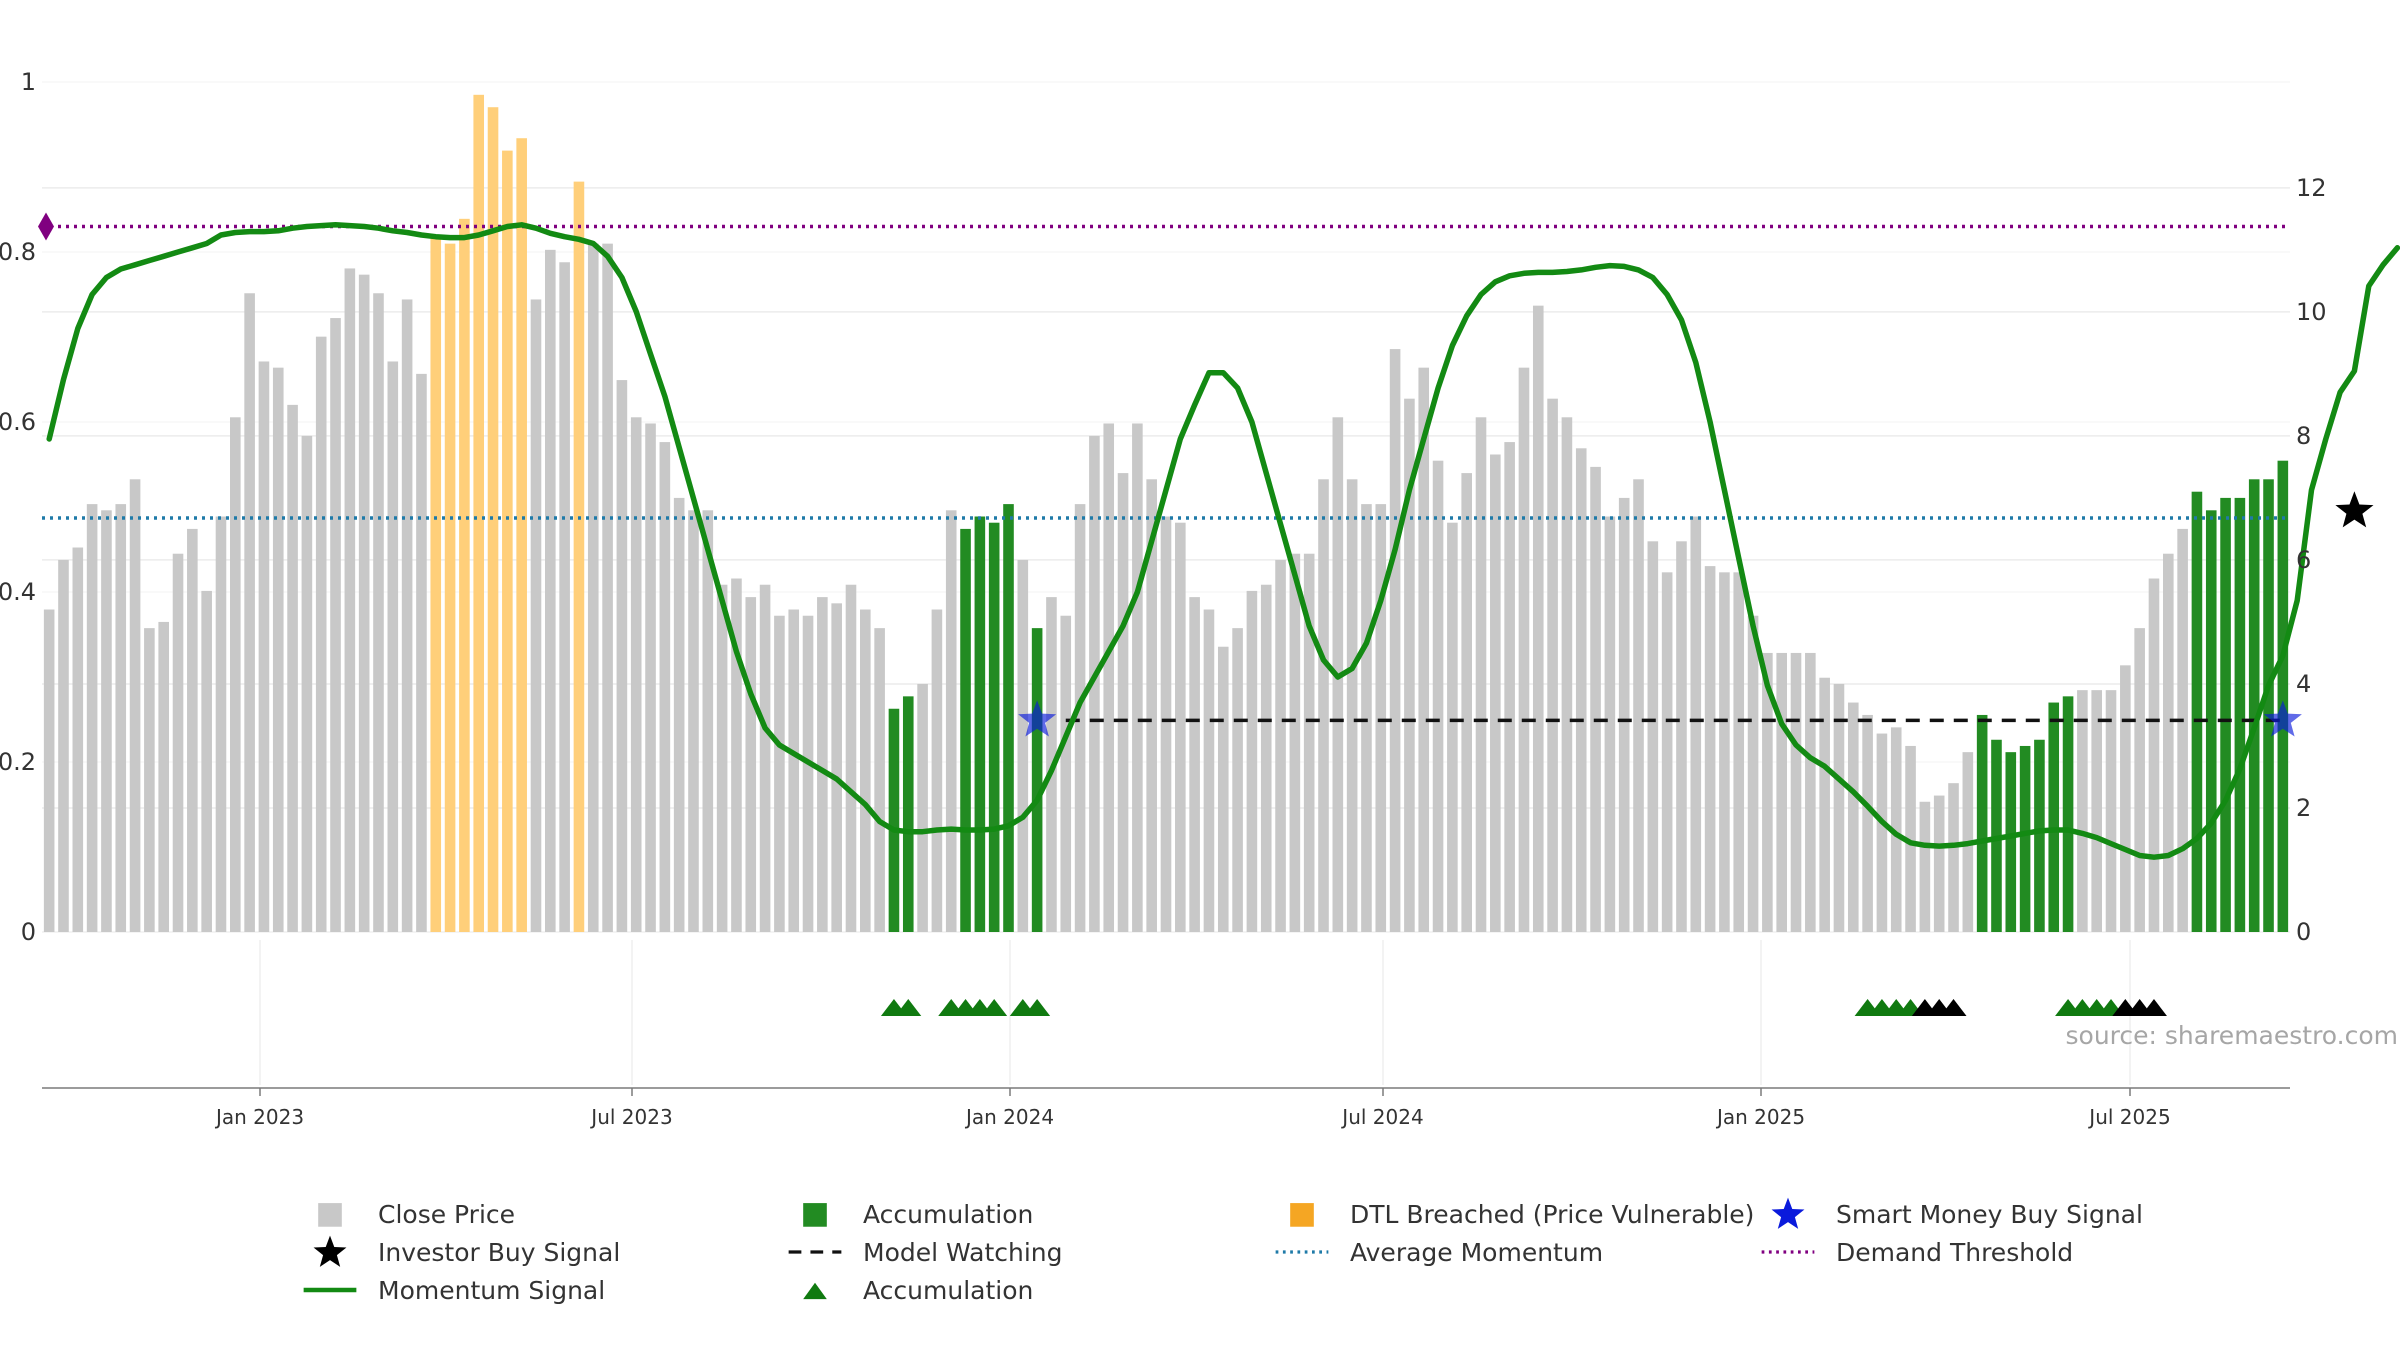 This screenshot has width=2400, height=1350. I want to click on y-right-tick-label: 10, so click(2311, 312).